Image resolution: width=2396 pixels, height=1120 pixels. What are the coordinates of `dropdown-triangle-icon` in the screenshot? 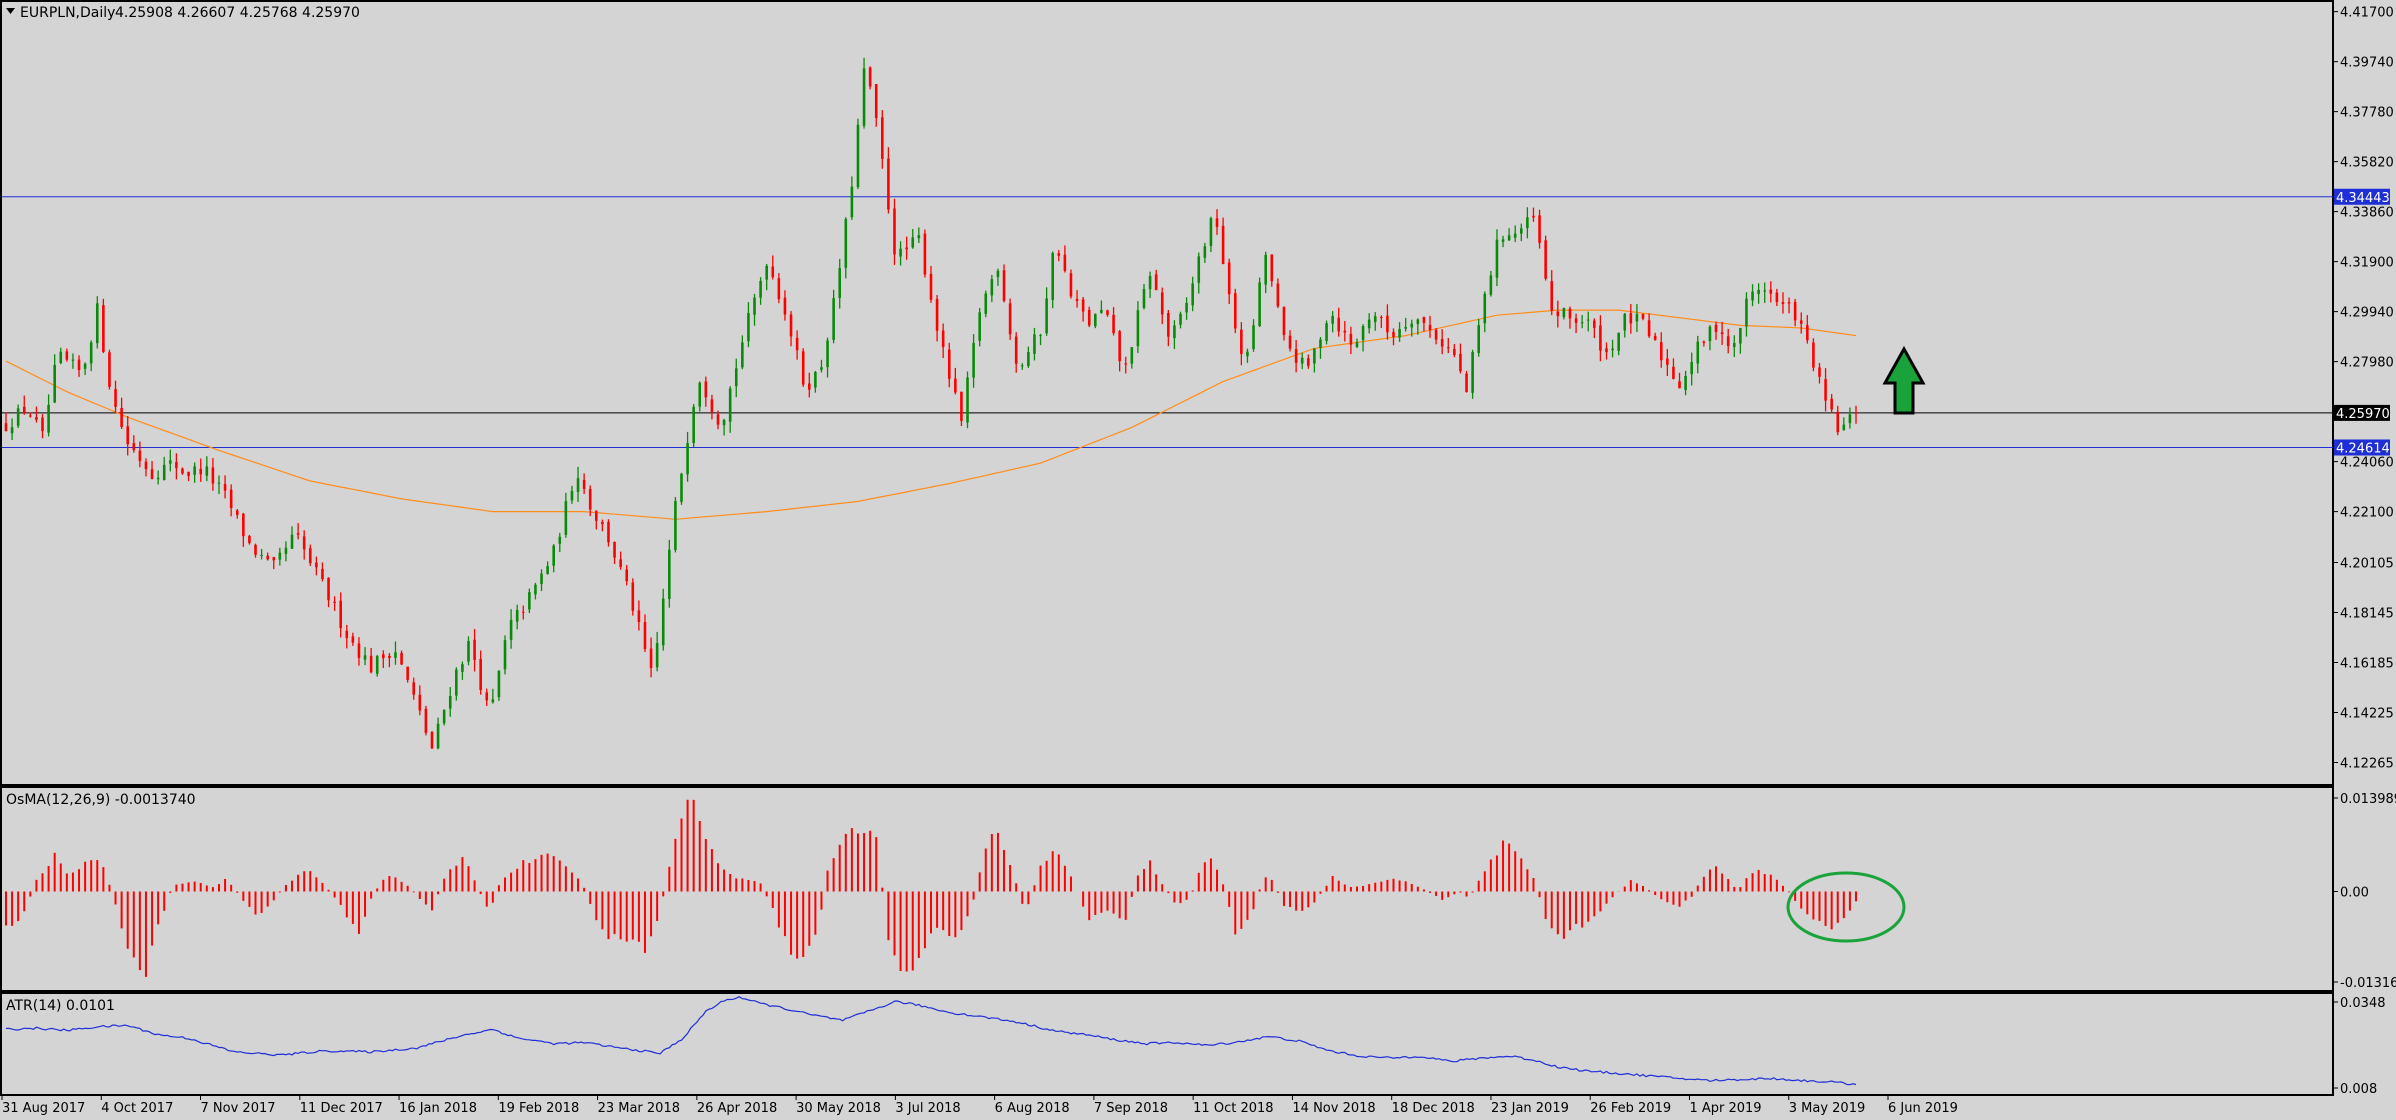 It's located at (10, 11).